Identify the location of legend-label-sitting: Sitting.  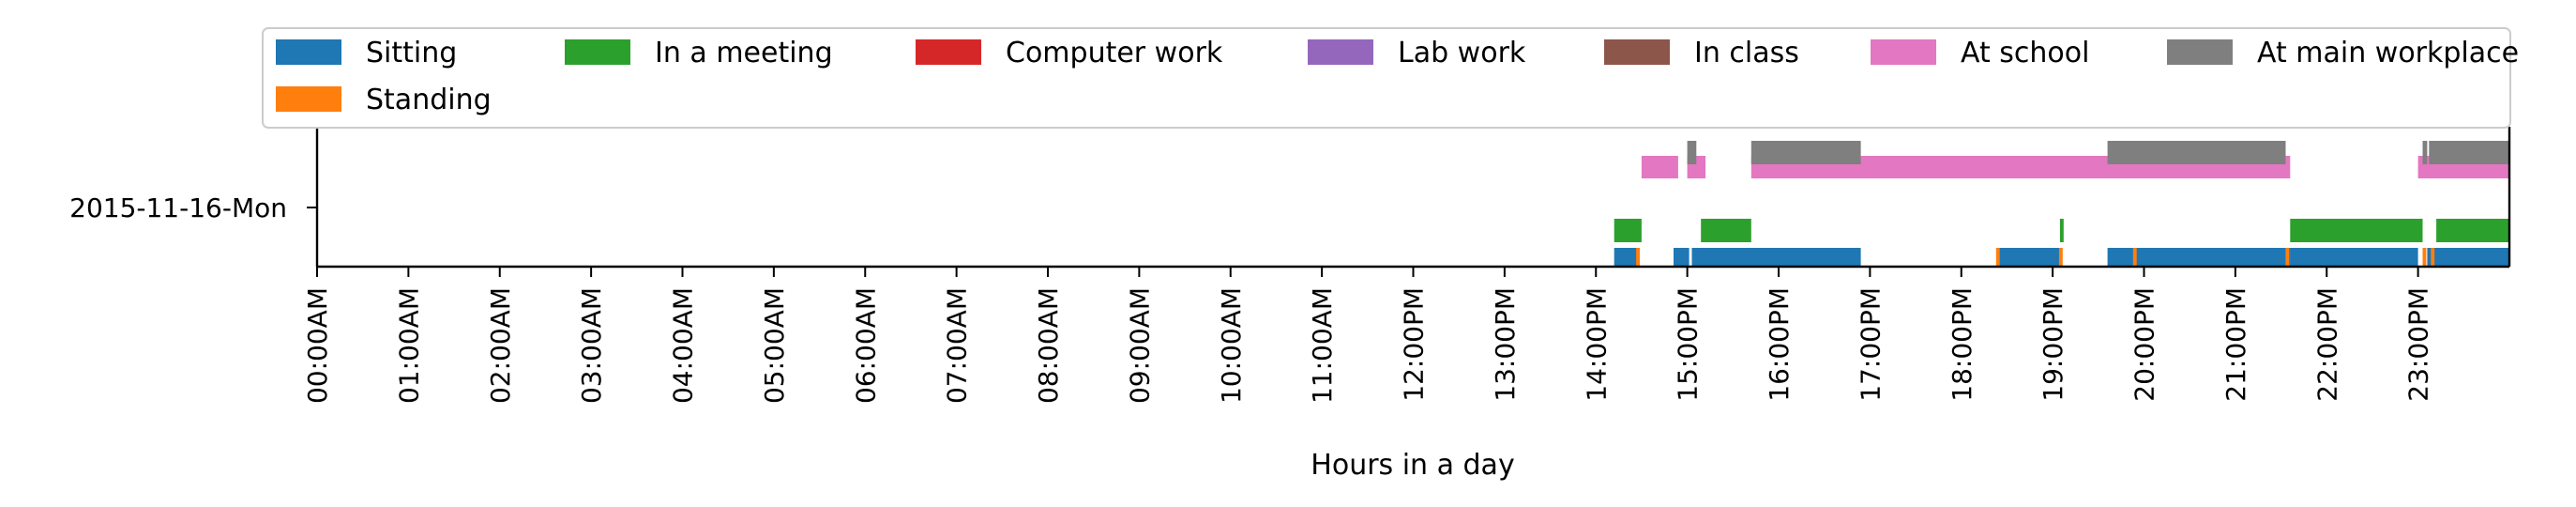
(411, 53).